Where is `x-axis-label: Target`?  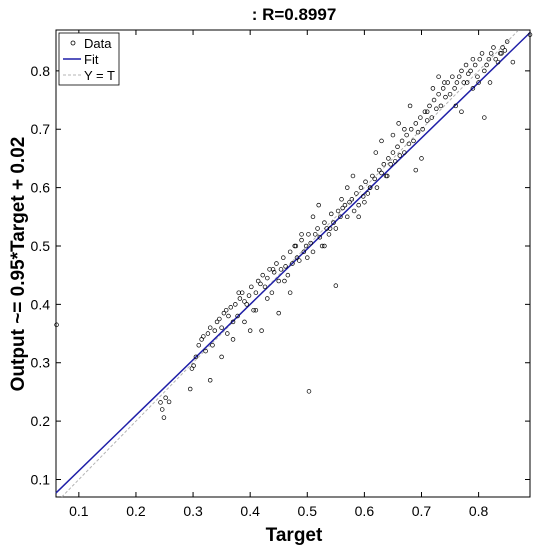 x-axis-label: Target is located at coordinates (294, 535).